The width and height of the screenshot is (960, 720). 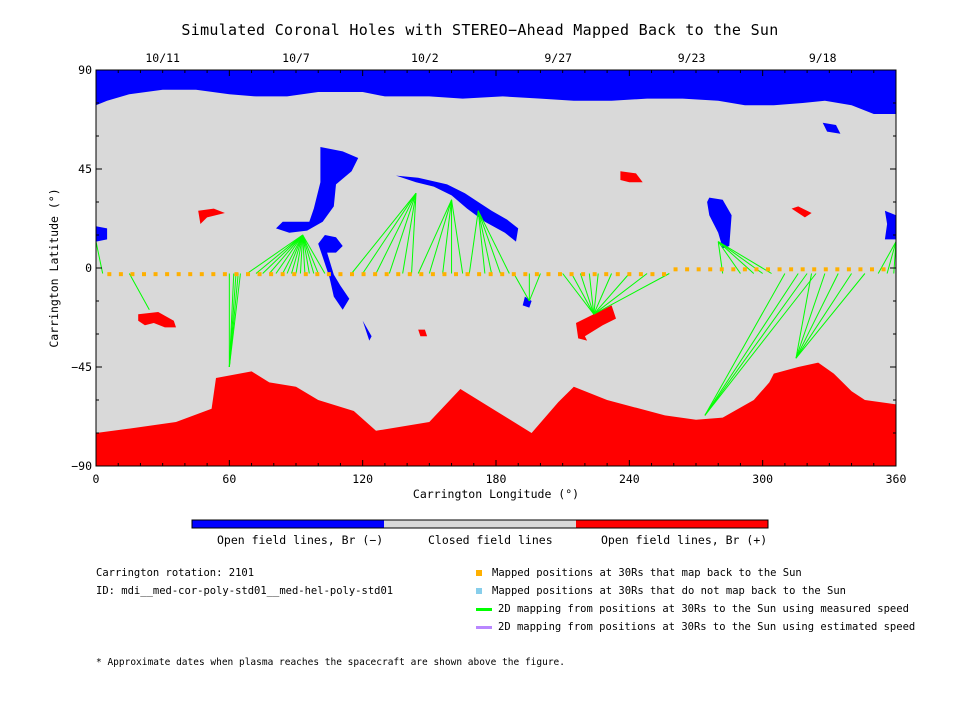 I want to click on y-tick-label: 45, so click(x=85, y=169).